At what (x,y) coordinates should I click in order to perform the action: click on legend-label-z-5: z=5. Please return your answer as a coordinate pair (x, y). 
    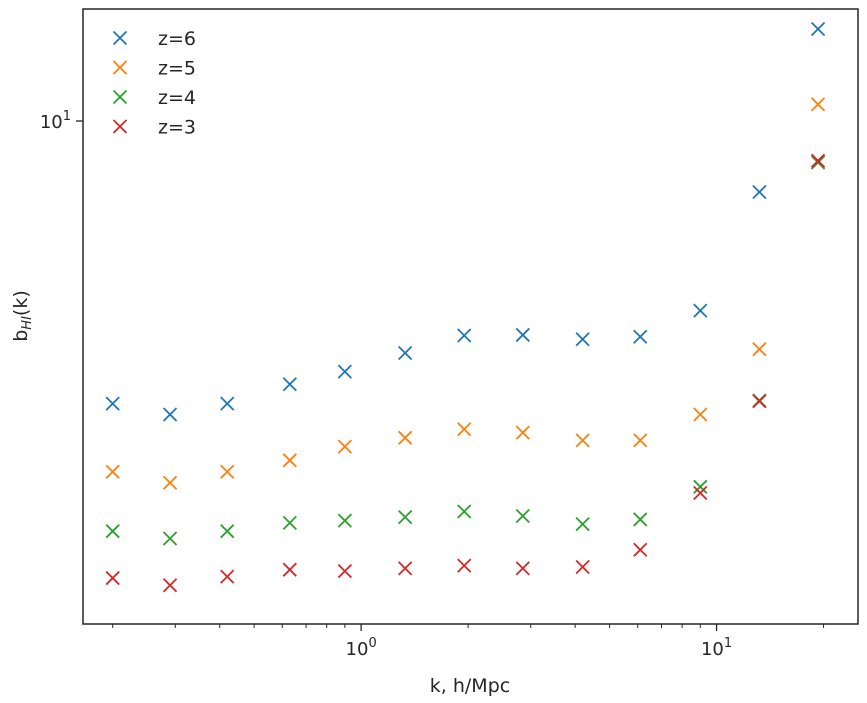
    Looking at the image, I should click on (177, 69).